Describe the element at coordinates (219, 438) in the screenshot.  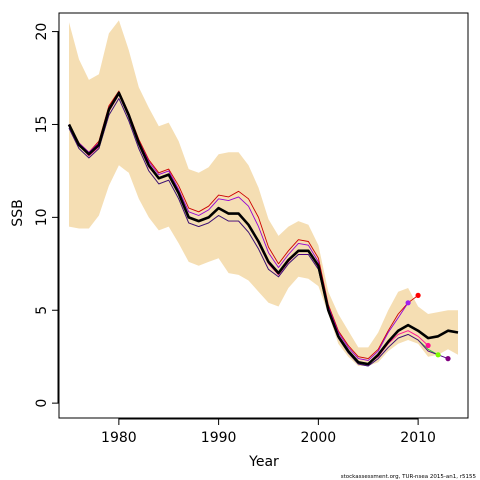
I see `x-tick-label: 1990` at that location.